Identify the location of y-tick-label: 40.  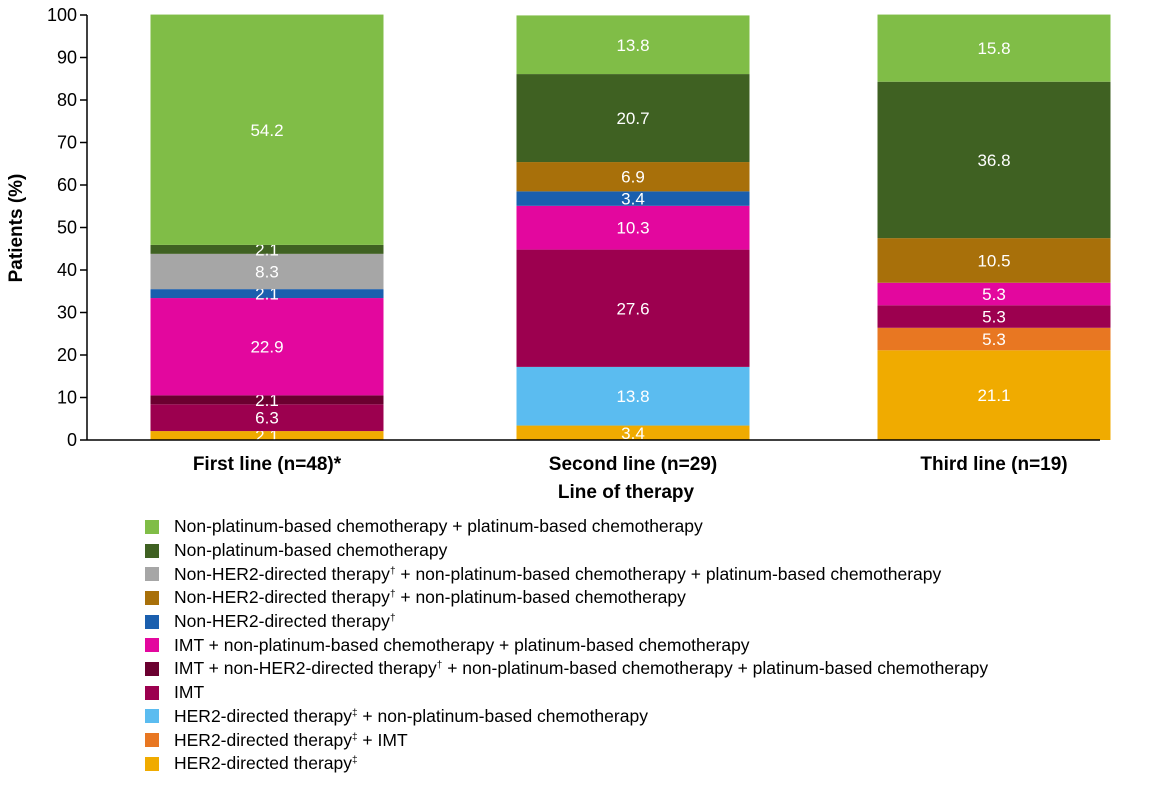
(67, 270).